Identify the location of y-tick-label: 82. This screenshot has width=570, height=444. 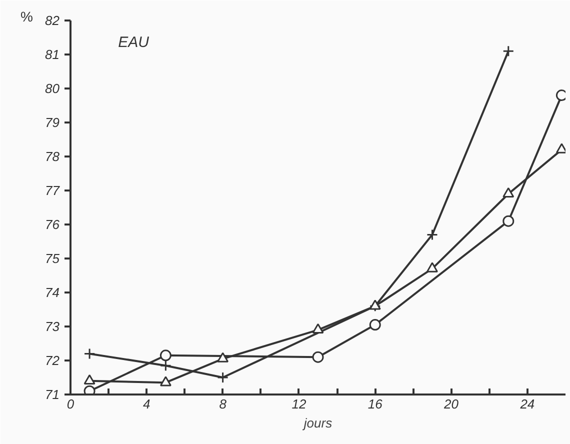
(52, 20).